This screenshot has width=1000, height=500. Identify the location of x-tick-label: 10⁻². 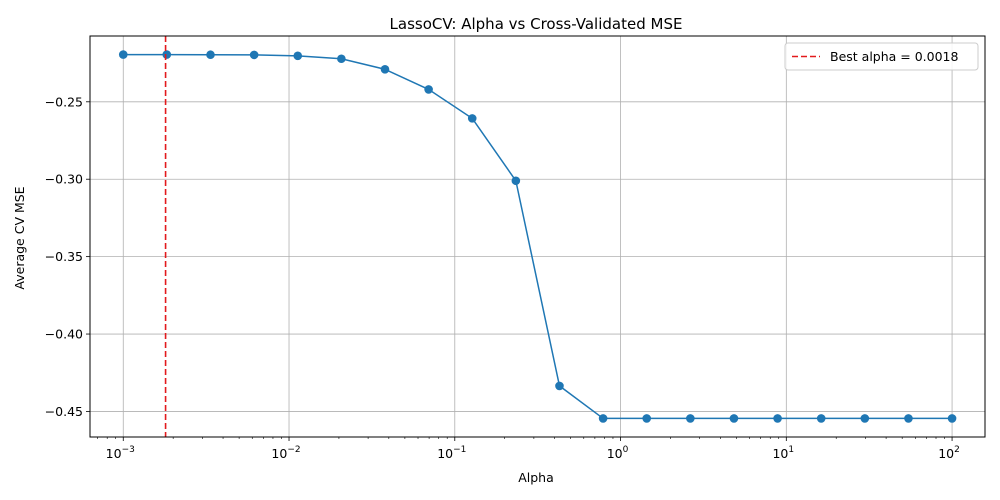
(285, 453).